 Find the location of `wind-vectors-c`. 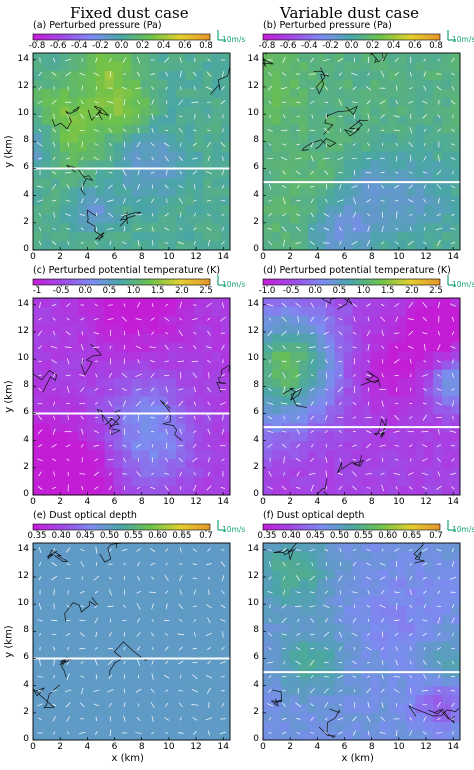

wind-vectors-c is located at coordinates (131, 396).